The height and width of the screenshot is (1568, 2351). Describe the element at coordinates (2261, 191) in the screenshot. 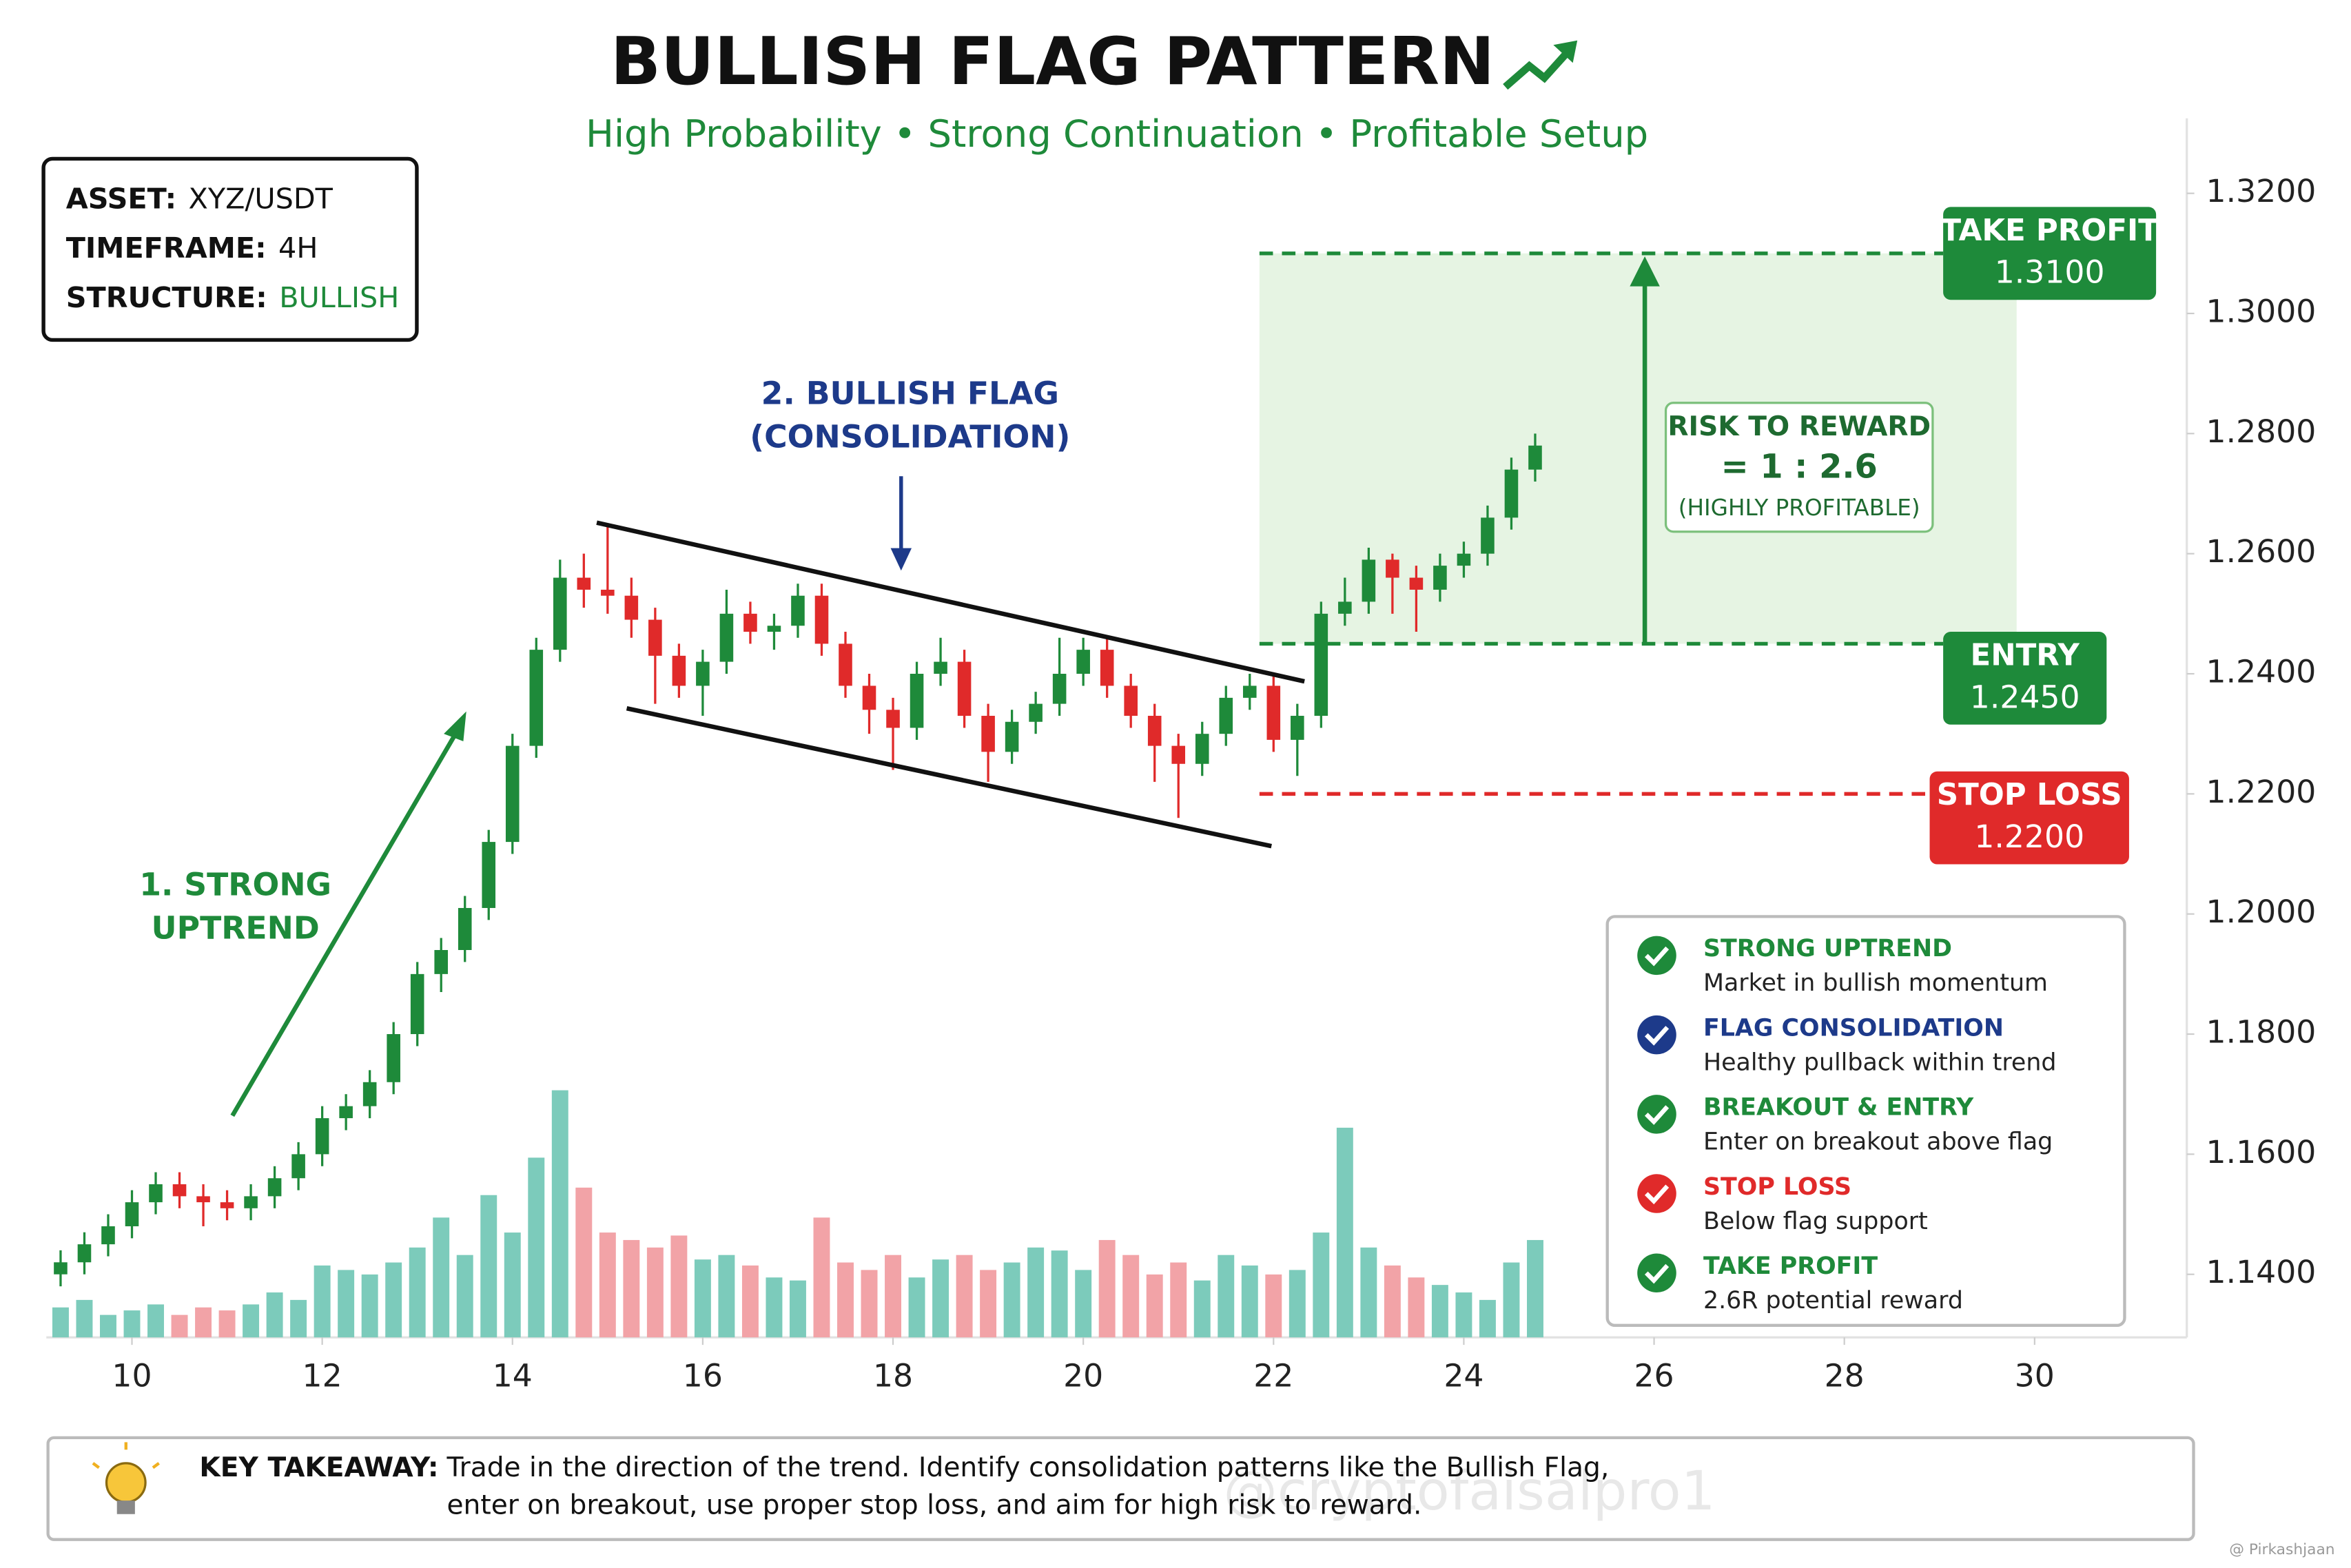

I see `y-tick-label: 1.3200` at that location.